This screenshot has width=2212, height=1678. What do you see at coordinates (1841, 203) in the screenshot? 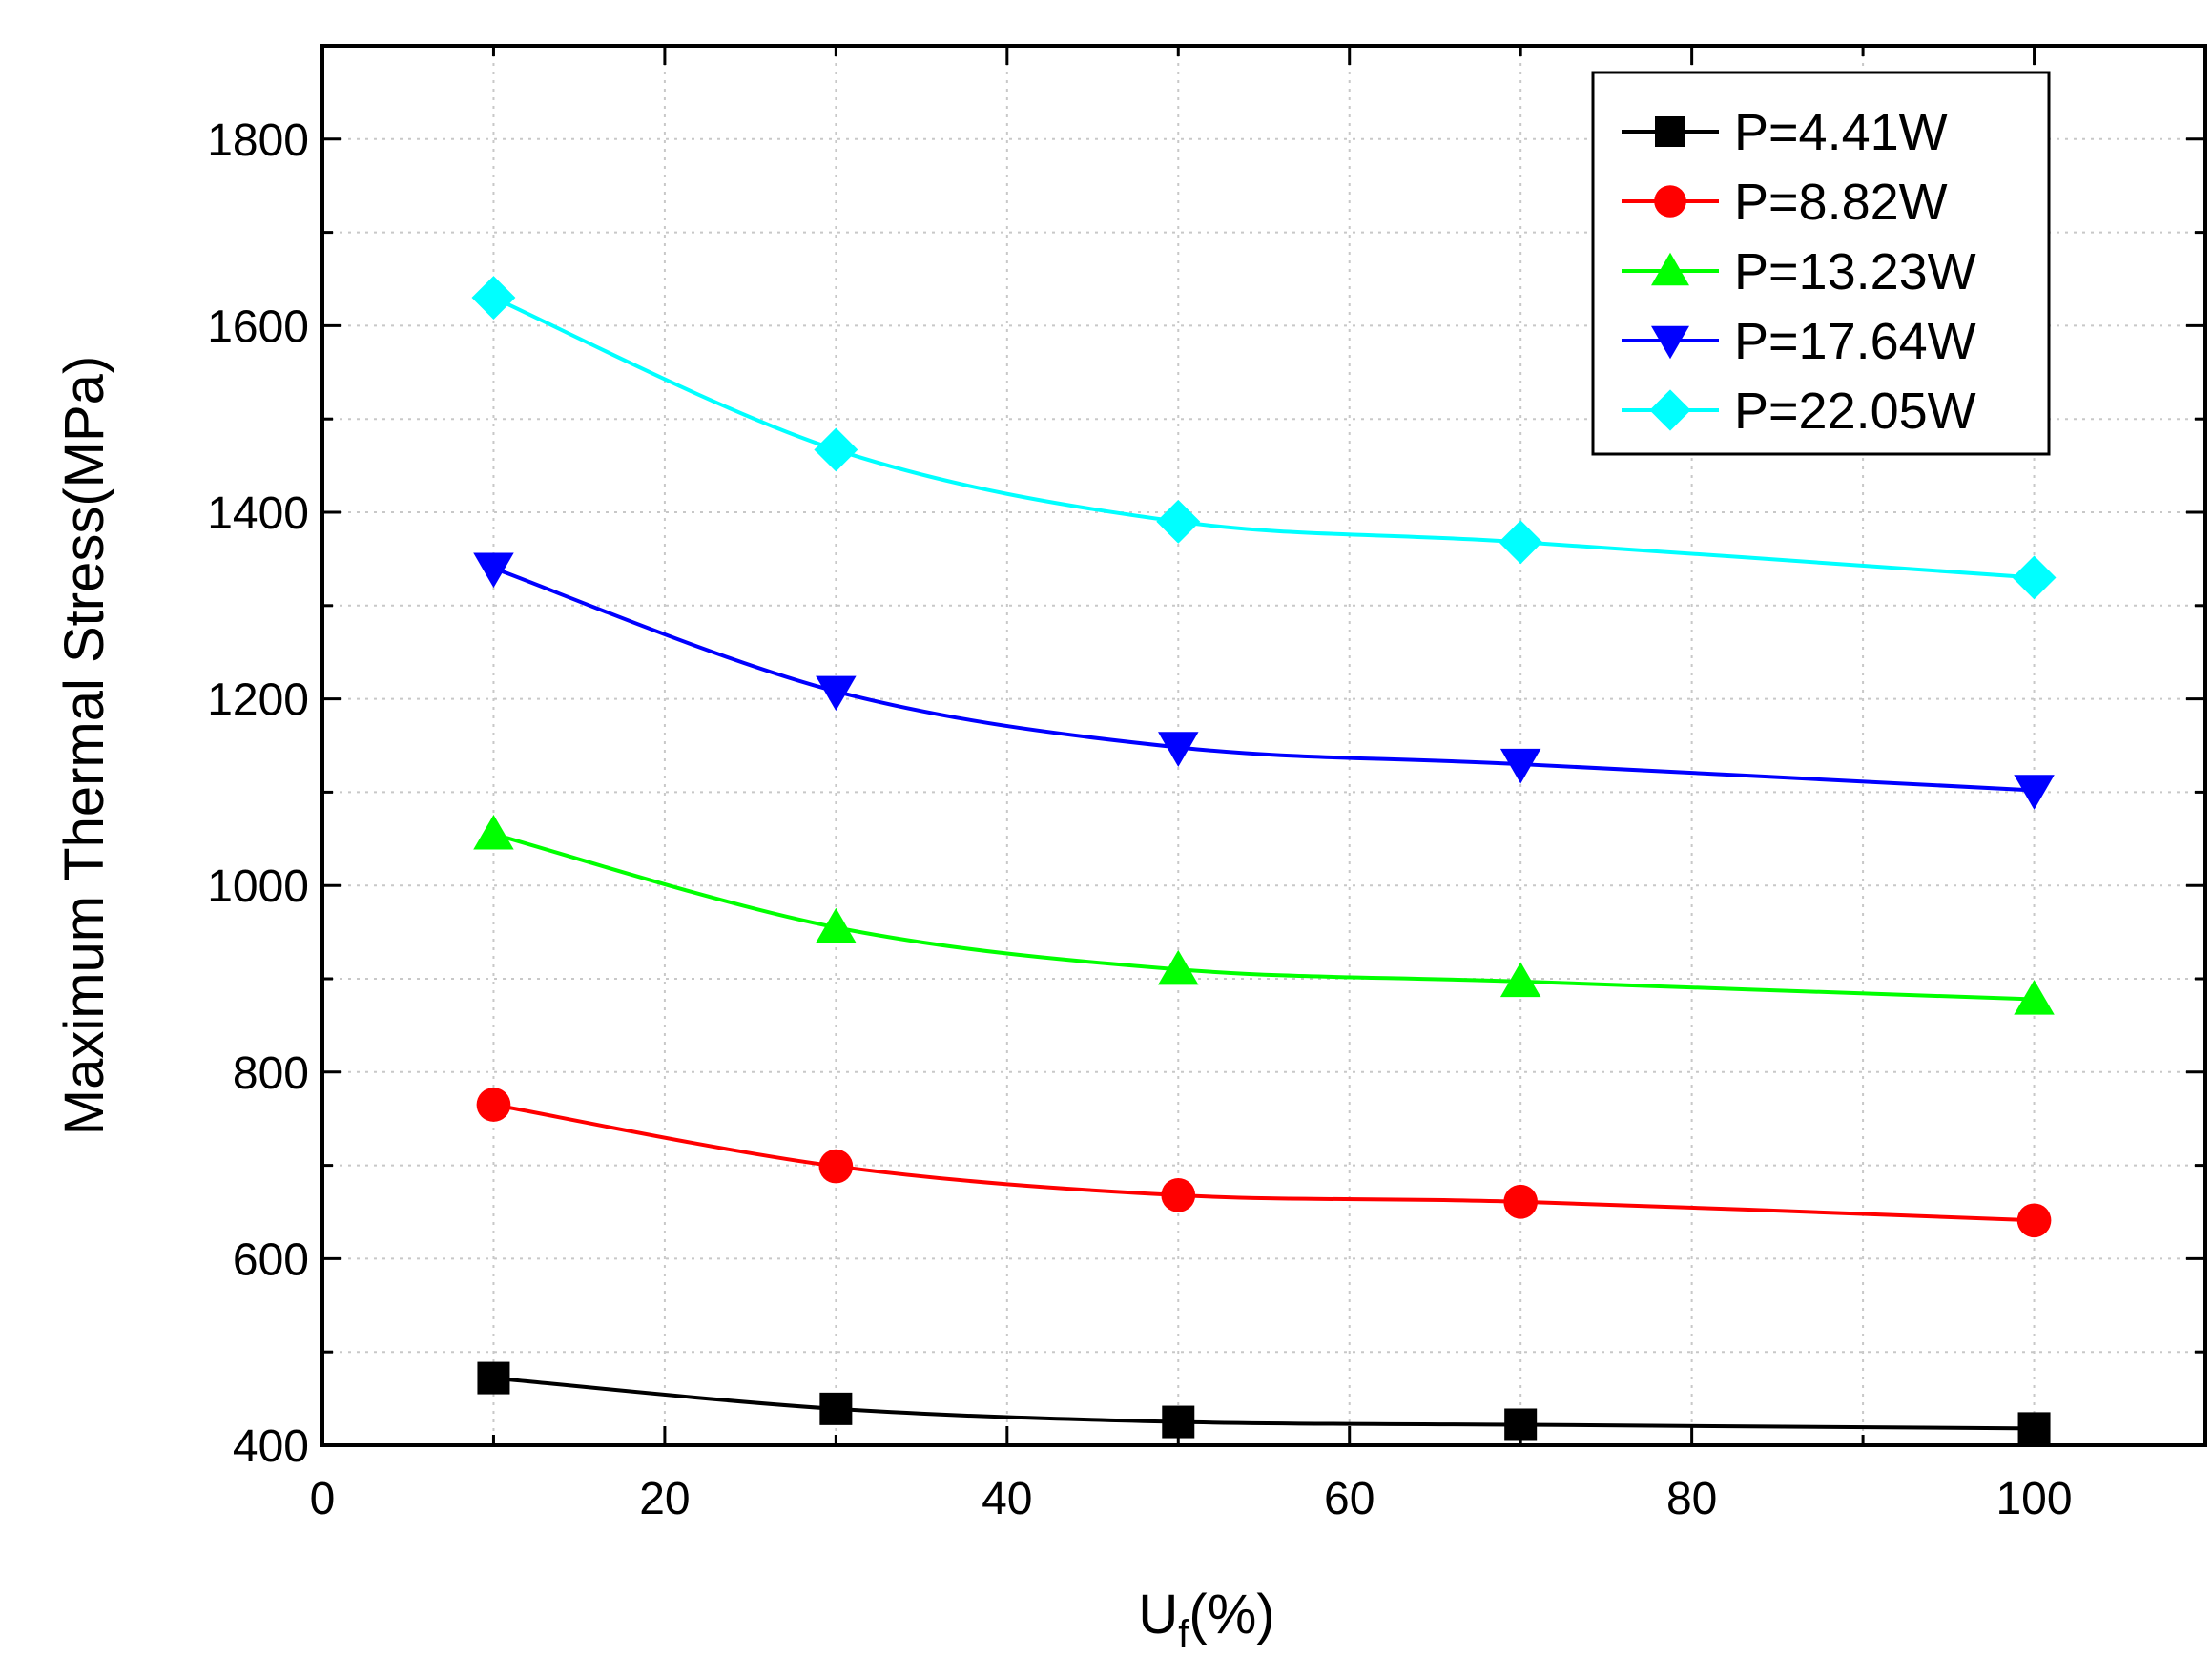
I see `legend-label: P=8.82W` at bounding box center [1841, 203].